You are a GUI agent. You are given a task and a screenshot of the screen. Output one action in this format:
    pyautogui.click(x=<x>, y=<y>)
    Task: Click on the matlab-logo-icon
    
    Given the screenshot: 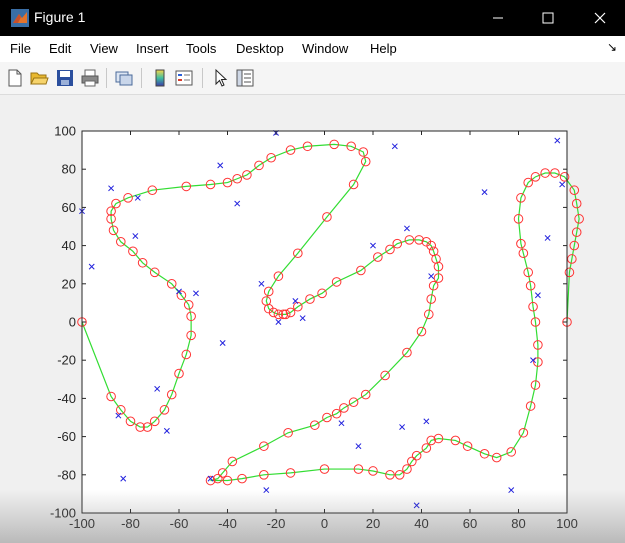 What is the action you would take?
    pyautogui.click(x=20, y=18)
    